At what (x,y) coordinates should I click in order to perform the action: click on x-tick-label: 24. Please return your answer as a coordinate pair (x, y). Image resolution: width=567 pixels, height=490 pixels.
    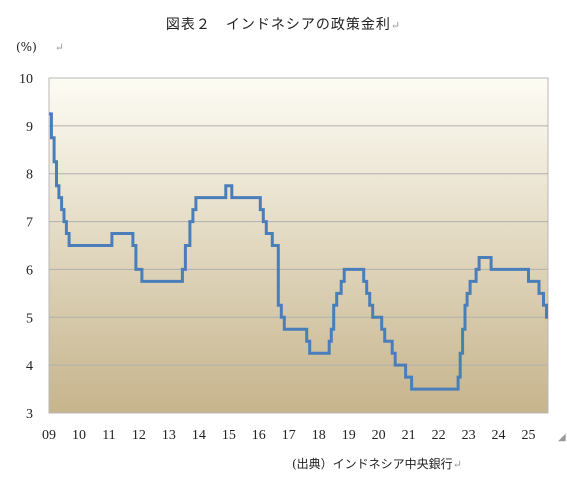
    Looking at the image, I should click on (499, 435).